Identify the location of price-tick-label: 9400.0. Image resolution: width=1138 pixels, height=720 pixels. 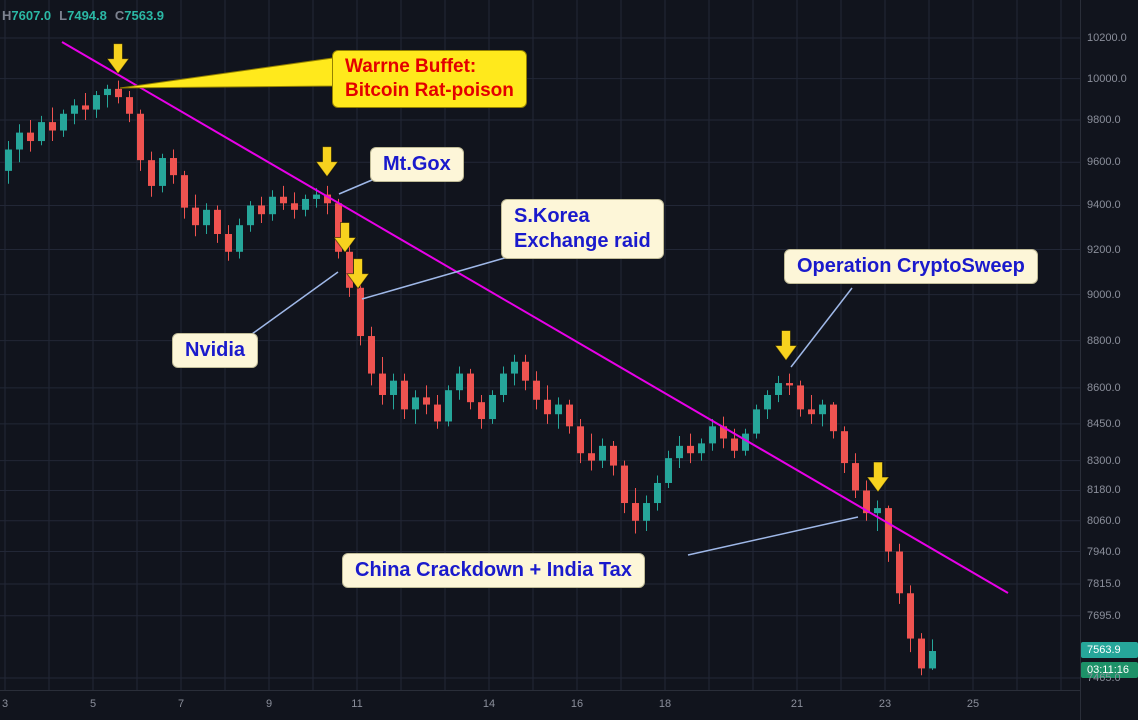
(1104, 205).